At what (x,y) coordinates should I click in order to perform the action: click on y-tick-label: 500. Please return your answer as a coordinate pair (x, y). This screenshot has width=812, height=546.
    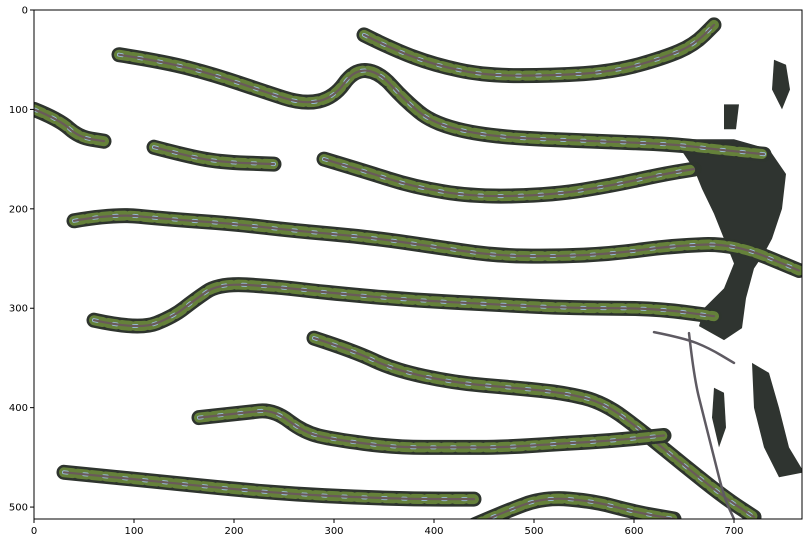
    Looking at the image, I should click on (18, 508).